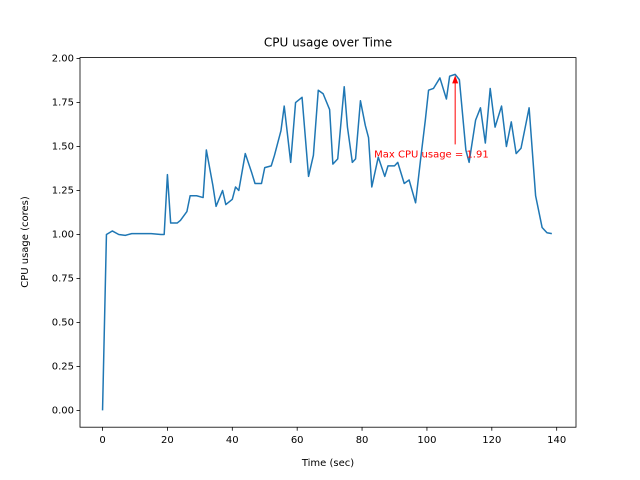  What do you see at coordinates (63, 278) in the screenshot?
I see `y-tick-label: 0.75` at bounding box center [63, 278].